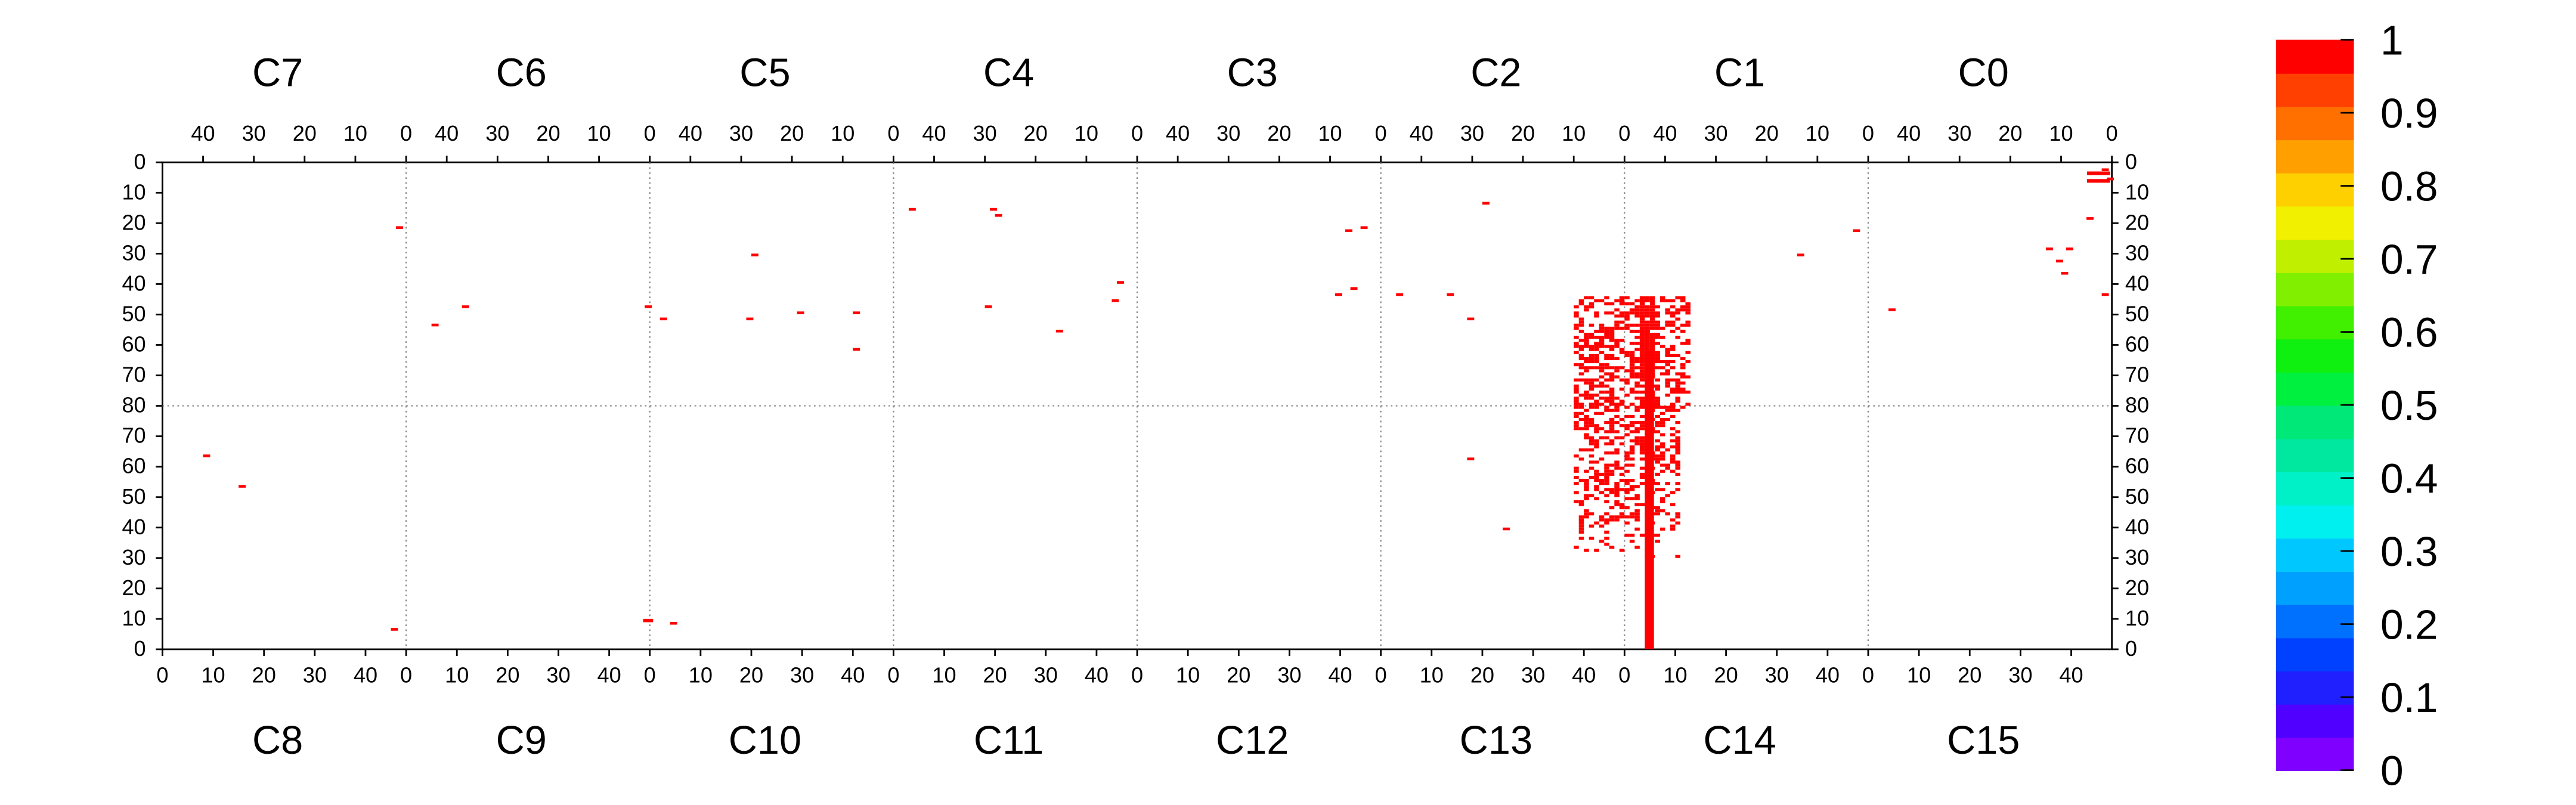 The width and height of the screenshot is (2576, 805). What do you see at coordinates (1868, 674) in the screenshot?
I see `x-tick-label-bottom: 0` at bounding box center [1868, 674].